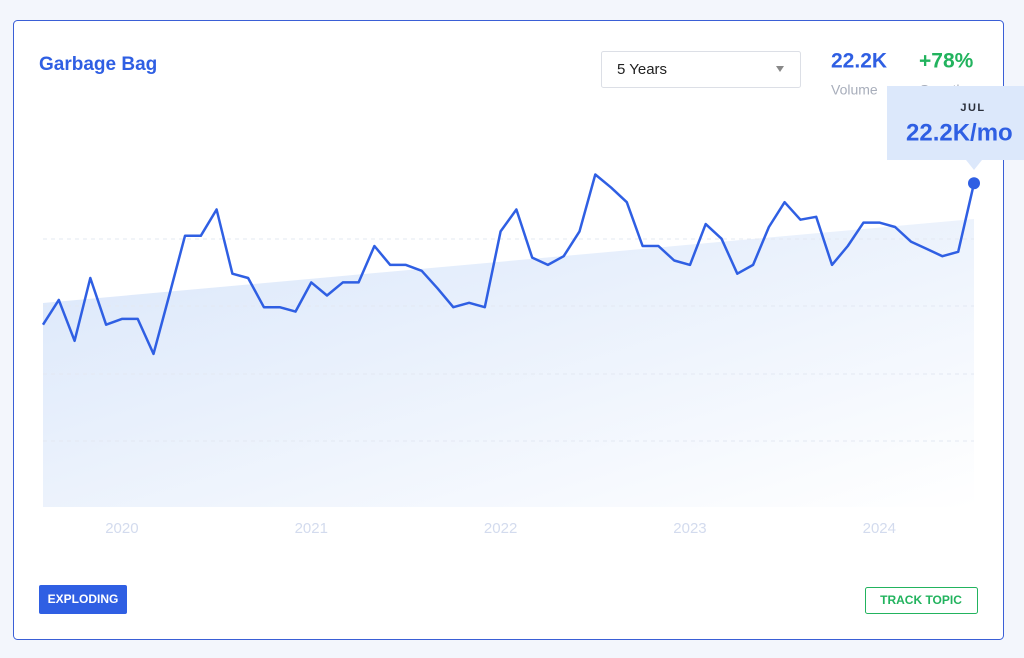 Image resolution: width=1024 pixels, height=658 pixels. I want to click on tooltip-pointer, so click(974, 165).